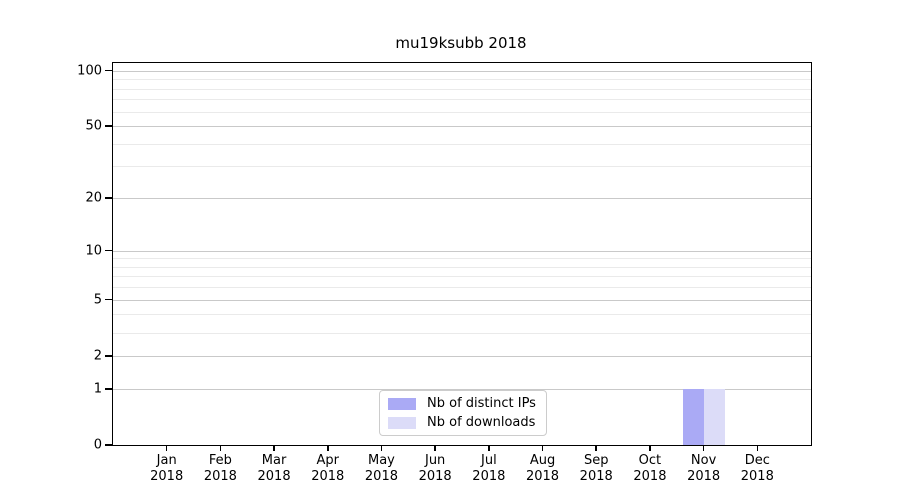  What do you see at coordinates (461, 43) in the screenshot?
I see `chart-title: mu19ksubb 2018` at bounding box center [461, 43].